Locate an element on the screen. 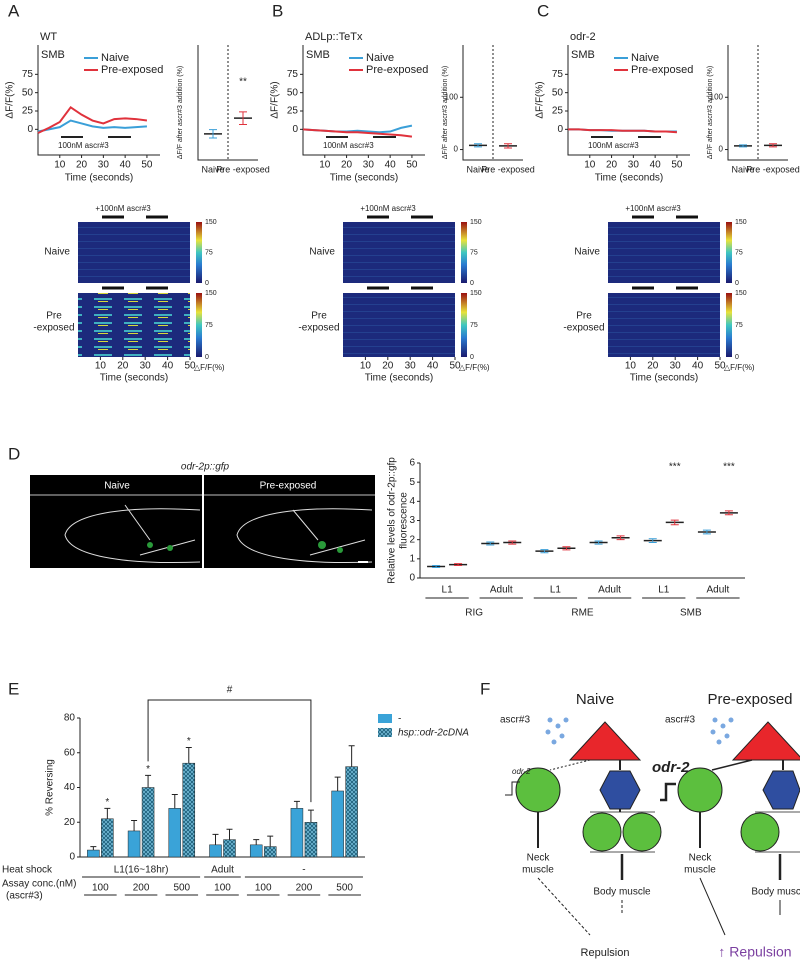 This screenshot has height=969, width=800. panel-letter: D is located at coordinates (14, 453).